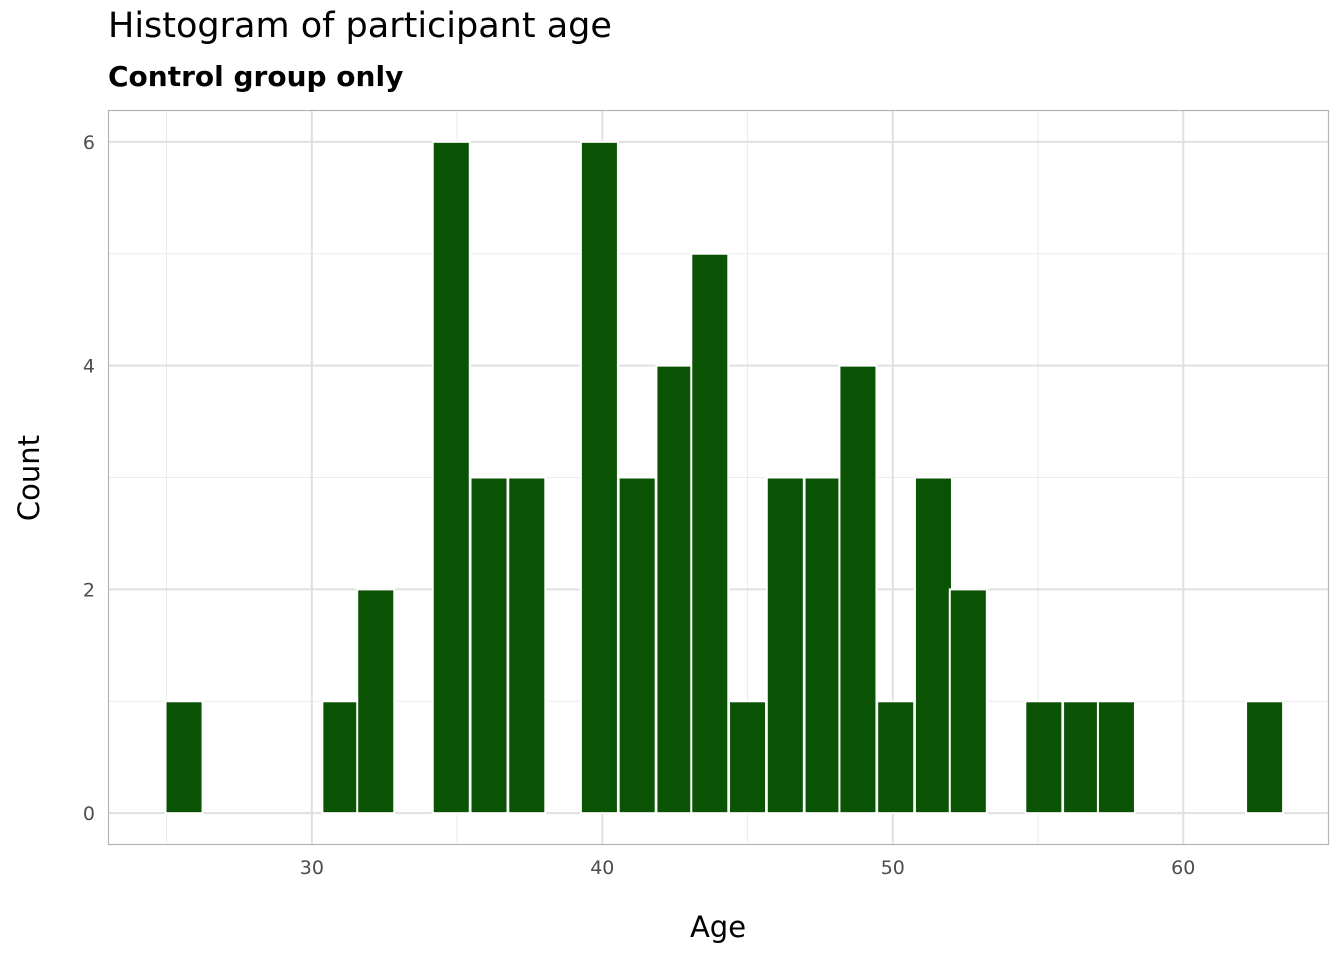 Image resolution: width=1344 pixels, height=960 pixels. Describe the element at coordinates (29, 478) in the screenshot. I see `y-axis-title: Count` at that location.